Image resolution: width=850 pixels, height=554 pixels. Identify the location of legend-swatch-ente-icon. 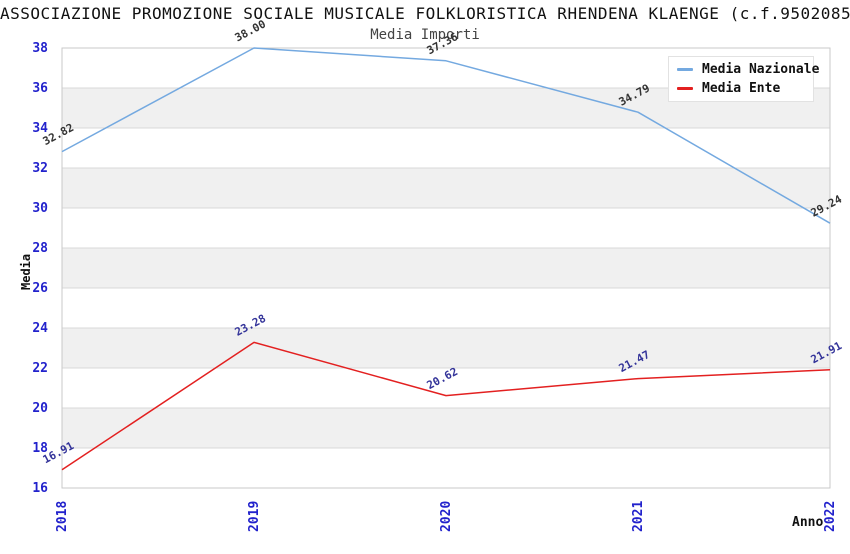
(685, 88).